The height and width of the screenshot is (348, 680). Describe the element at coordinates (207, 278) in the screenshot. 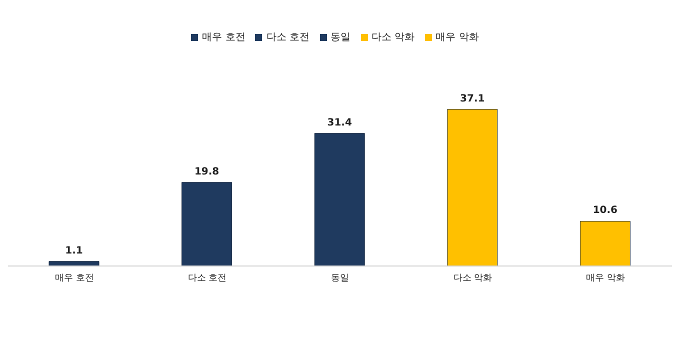

I see `x-tick-label: 다소 호전` at that location.